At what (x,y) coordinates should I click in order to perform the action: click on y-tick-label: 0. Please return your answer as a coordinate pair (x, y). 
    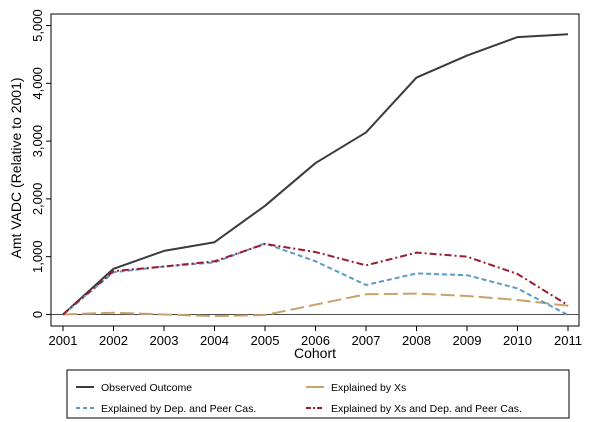
    Looking at the image, I should click on (37, 314).